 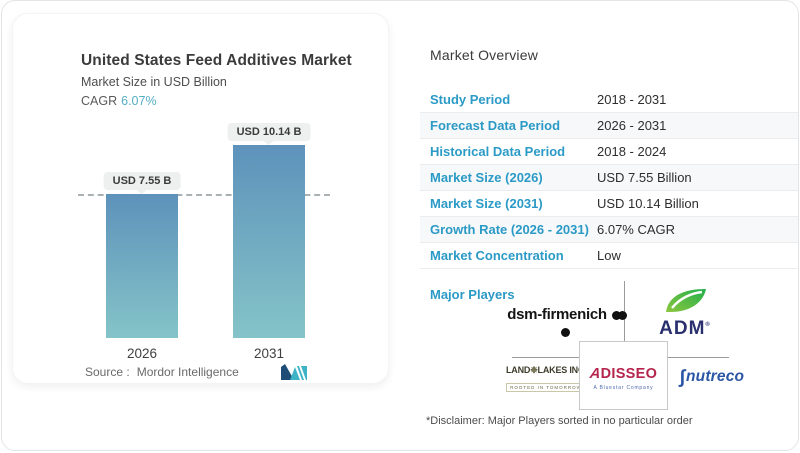 I want to click on chart-title: United States Feed Additives Market, so click(x=216, y=60).